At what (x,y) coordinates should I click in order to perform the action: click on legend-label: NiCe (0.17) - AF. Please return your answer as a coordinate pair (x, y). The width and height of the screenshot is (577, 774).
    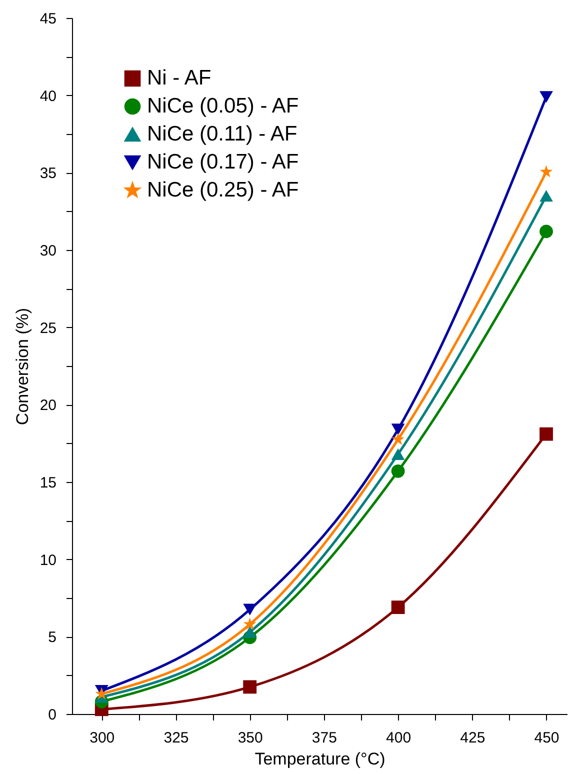
    Looking at the image, I should click on (223, 162).